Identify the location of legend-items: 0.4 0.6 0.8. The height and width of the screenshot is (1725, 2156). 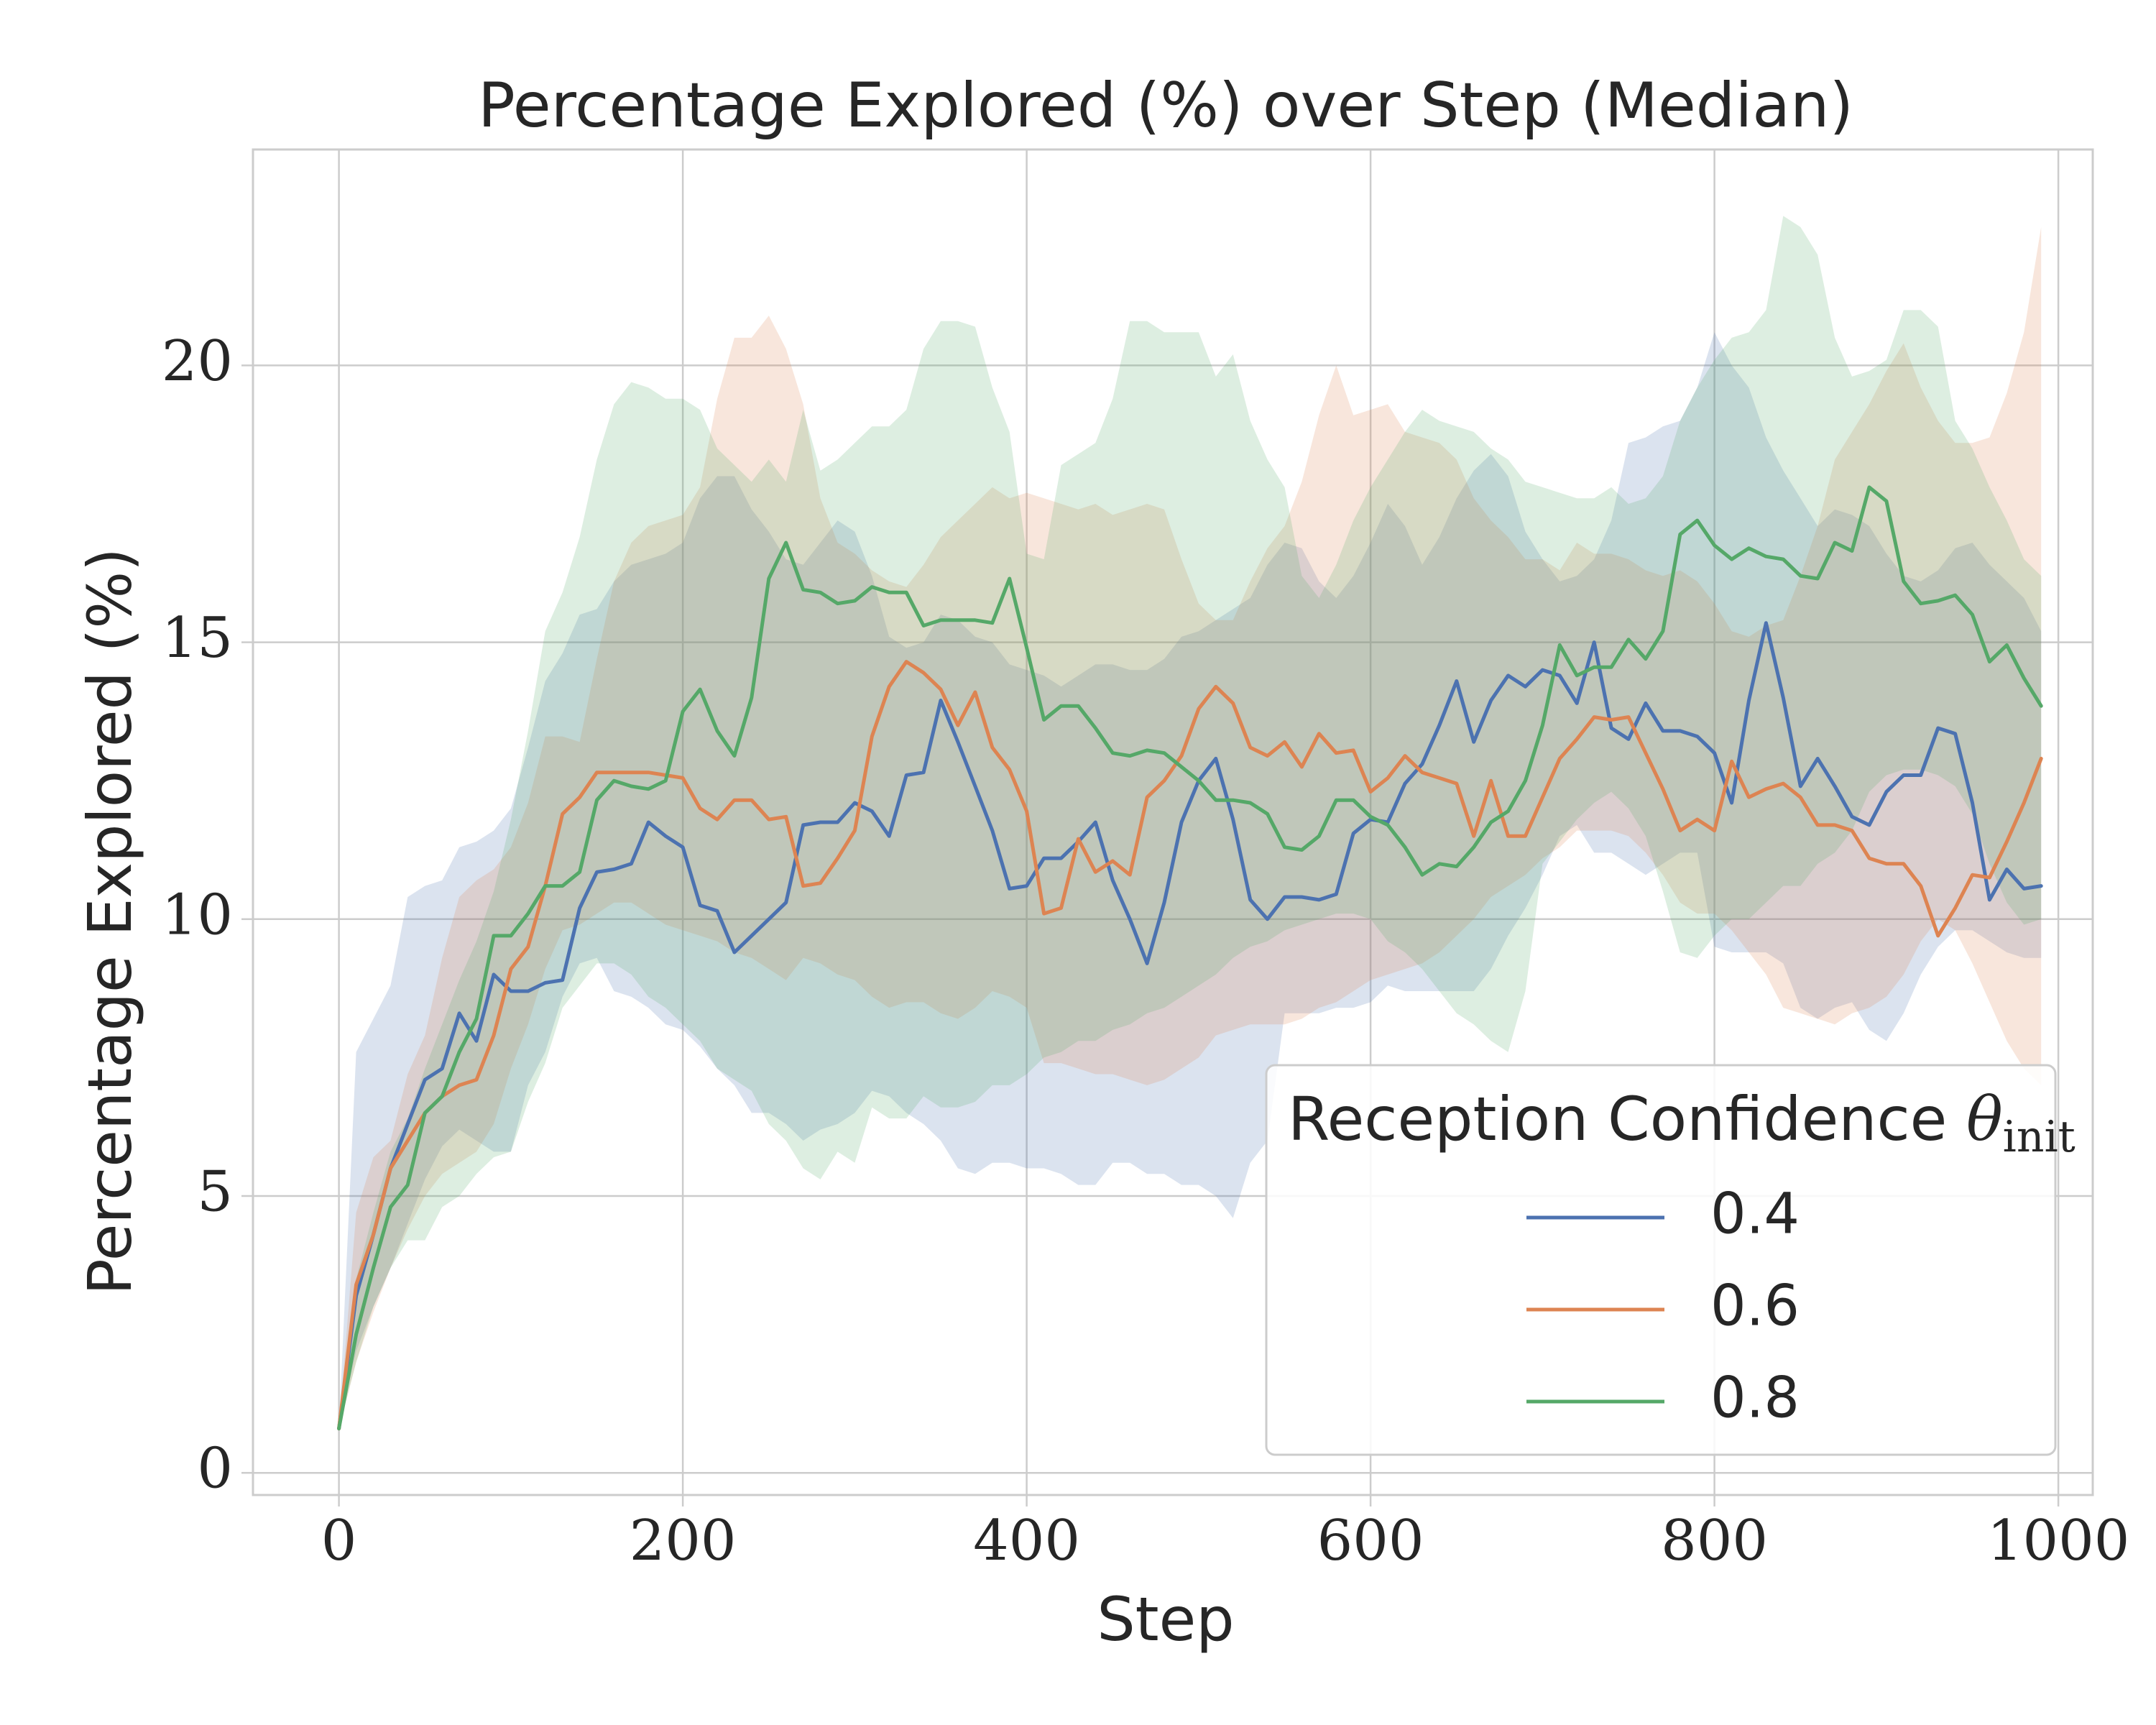
(1663, 1306).